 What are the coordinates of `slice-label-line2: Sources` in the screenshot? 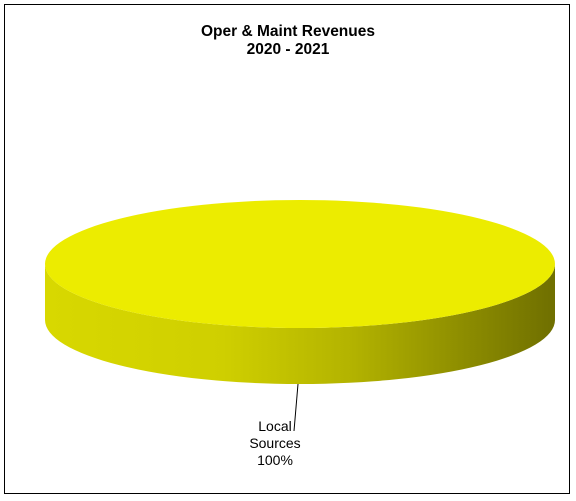 It's located at (275, 443).